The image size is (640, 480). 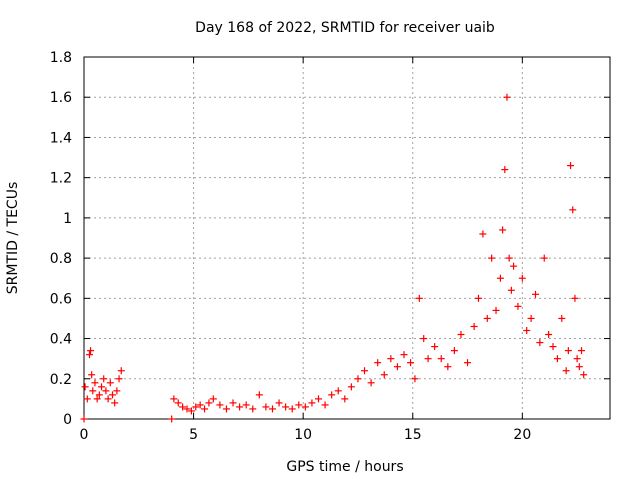 What do you see at coordinates (67, 420) in the screenshot?
I see `y-tick-label: 0` at bounding box center [67, 420].